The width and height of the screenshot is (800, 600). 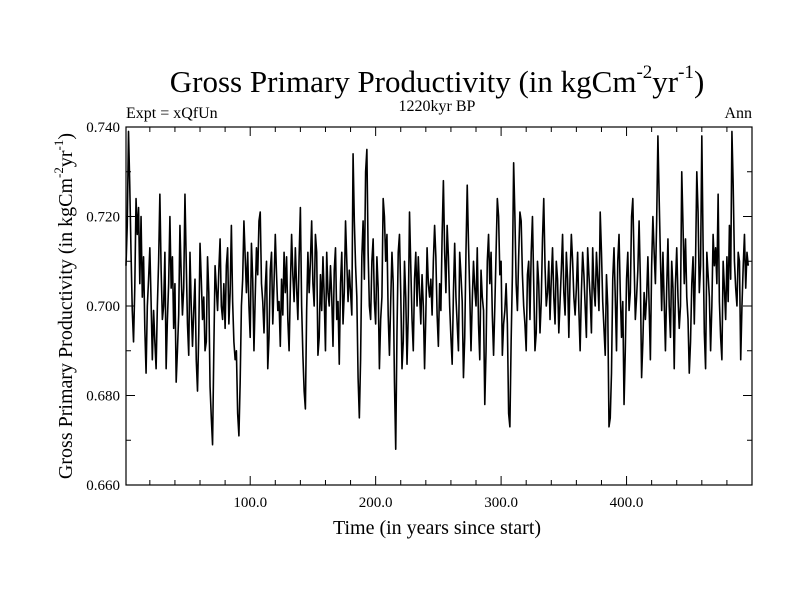 What do you see at coordinates (103, 218) in the screenshot?
I see `y-tick-label: 0.720` at bounding box center [103, 218].